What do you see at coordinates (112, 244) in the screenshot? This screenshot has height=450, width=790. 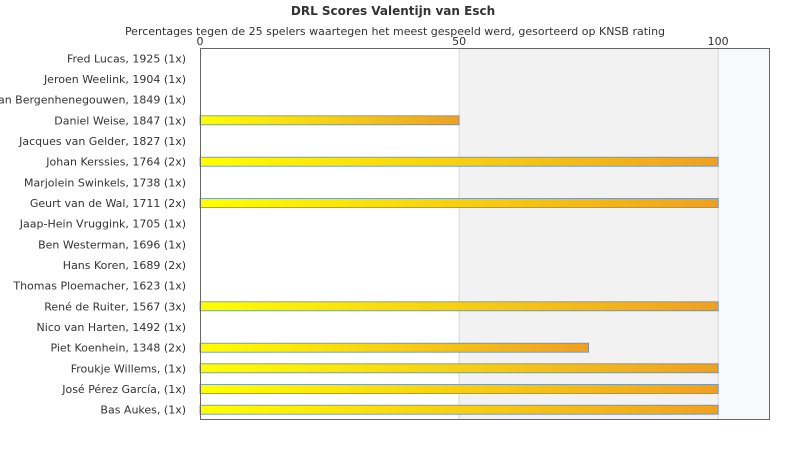 I see `category-label: Ben Westerman, 1696 (1x)` at bounding box center [112, 244].